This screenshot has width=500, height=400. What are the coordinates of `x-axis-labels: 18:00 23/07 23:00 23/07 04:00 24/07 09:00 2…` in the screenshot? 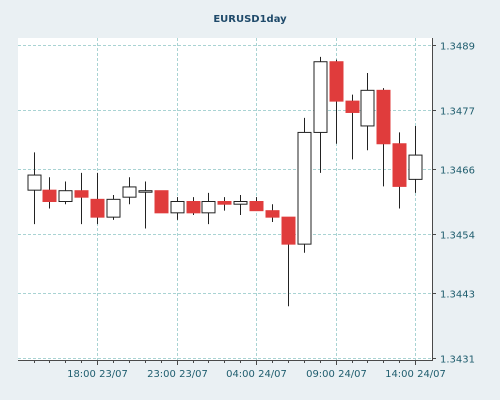 It's located at (256, 374).